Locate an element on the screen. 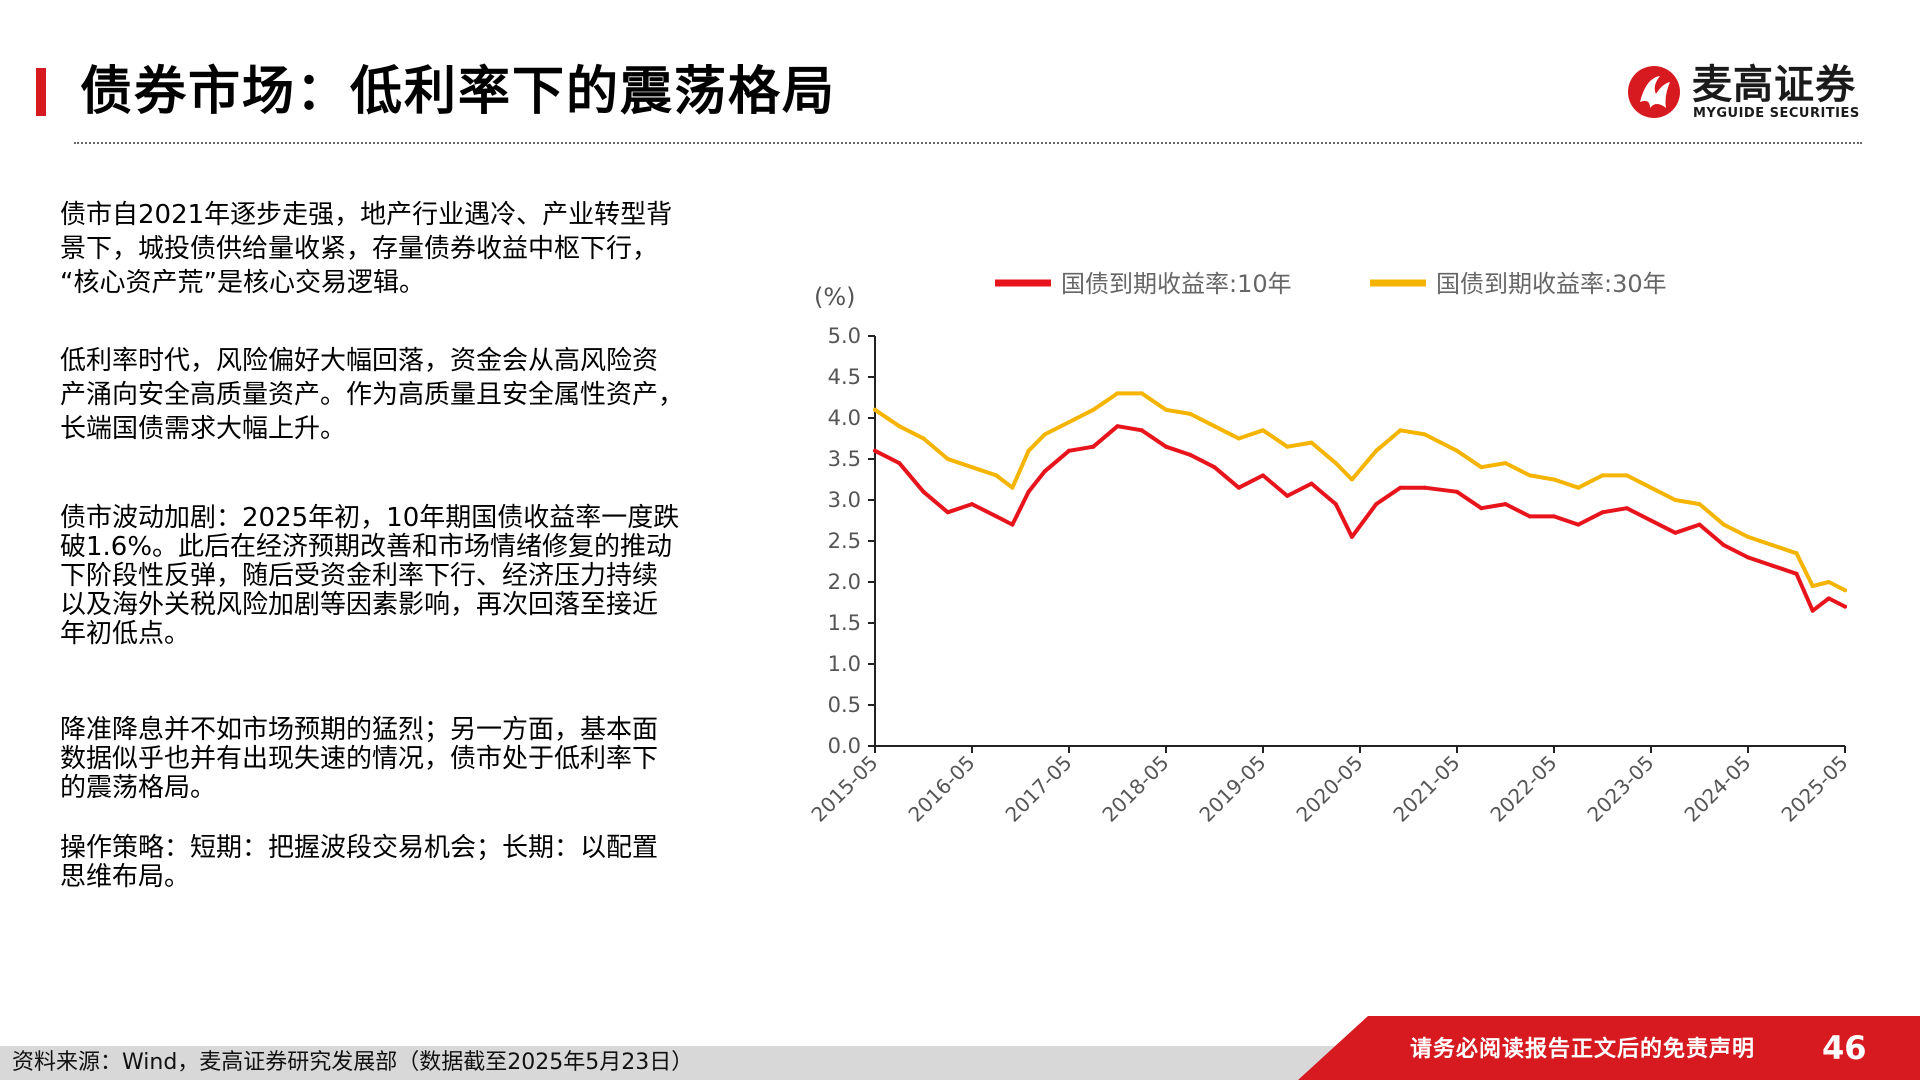 The width and height of the screenshot is (1920, 1080). y-tick-label: 1.0 is located at coordinates (844, 664).